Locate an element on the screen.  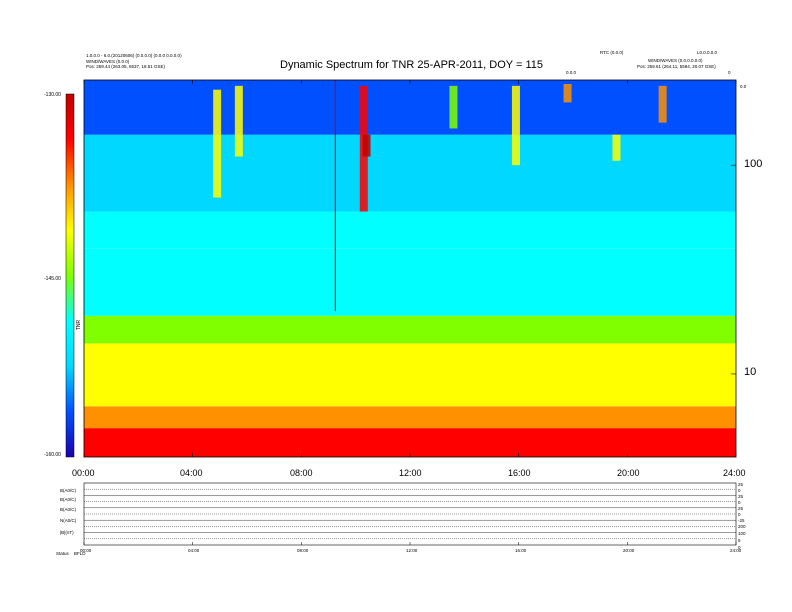
panel-right-tick: -25 is located at coordinates (741, 520).